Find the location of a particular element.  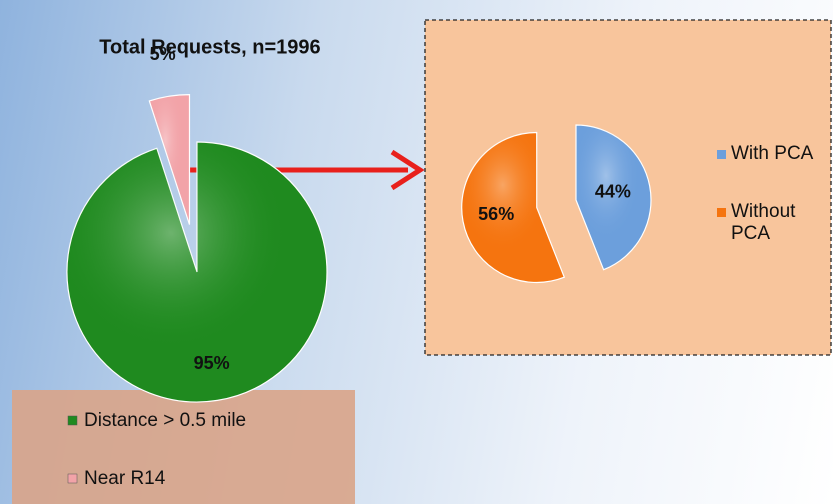

data-label: 44% is located at coordinates (613, 192).